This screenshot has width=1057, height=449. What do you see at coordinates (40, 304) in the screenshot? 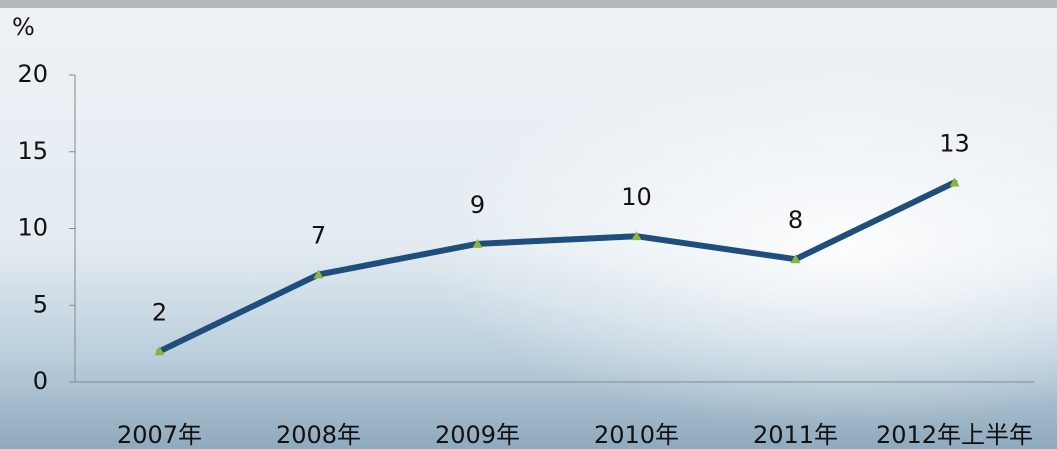
I see `y-tick-label: 5` at bounding box center [40, 304].